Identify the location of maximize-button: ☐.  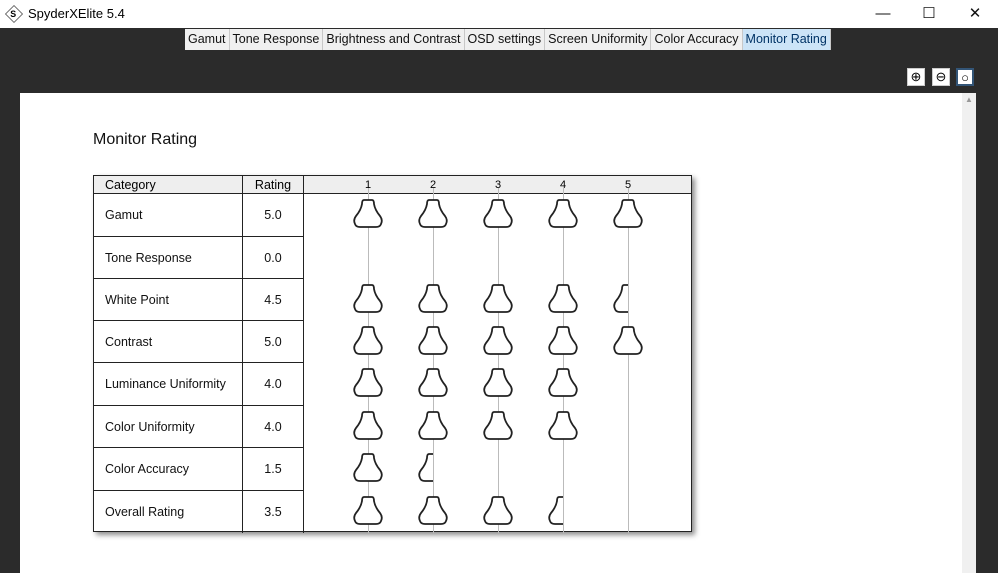
(929, 13).